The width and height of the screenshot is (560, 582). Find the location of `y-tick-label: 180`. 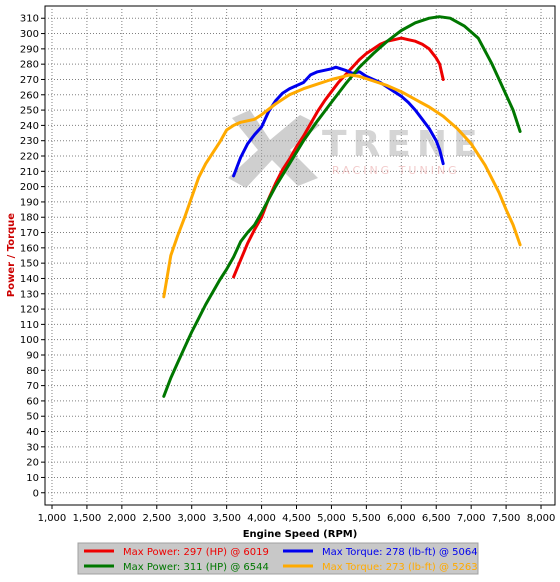

y-tick-label: 180 is located at coordinates (29, 218).